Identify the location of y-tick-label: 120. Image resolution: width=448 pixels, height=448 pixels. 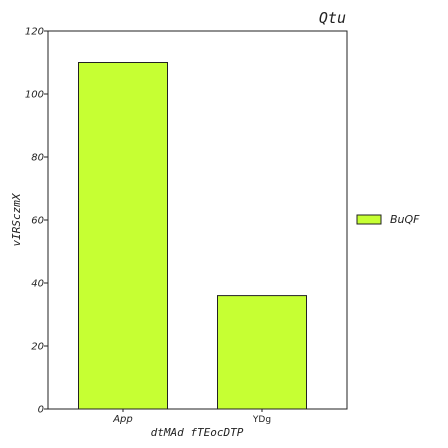
(34, 32).